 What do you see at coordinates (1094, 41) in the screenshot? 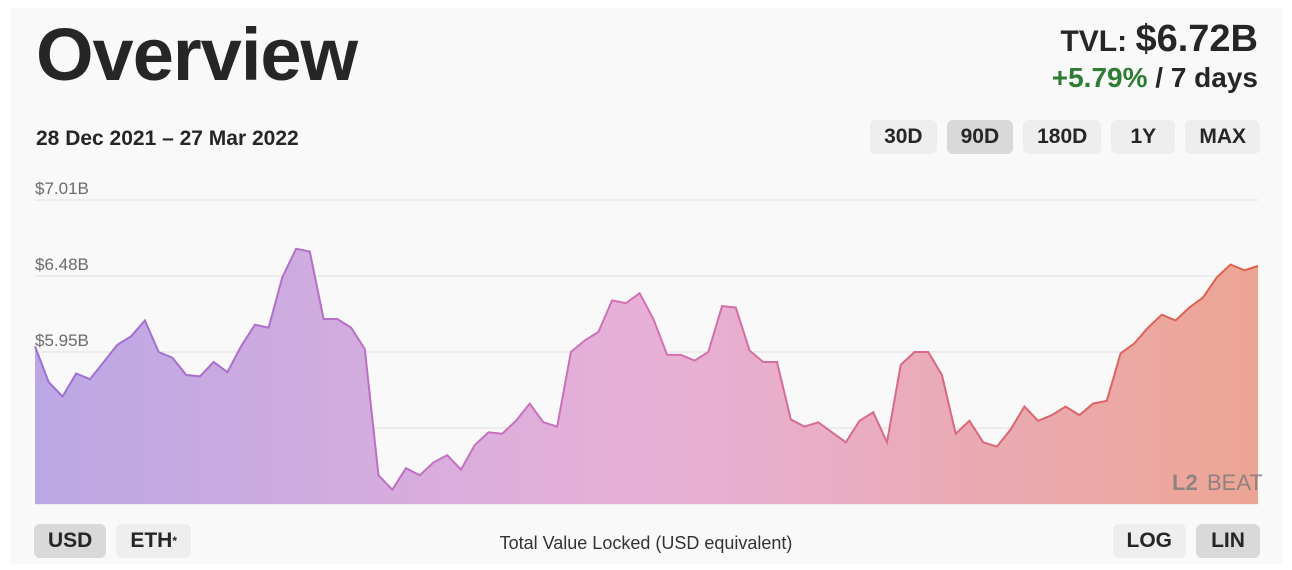
I see `tvl-label: TVL:` at bounding box center [1094, 41].